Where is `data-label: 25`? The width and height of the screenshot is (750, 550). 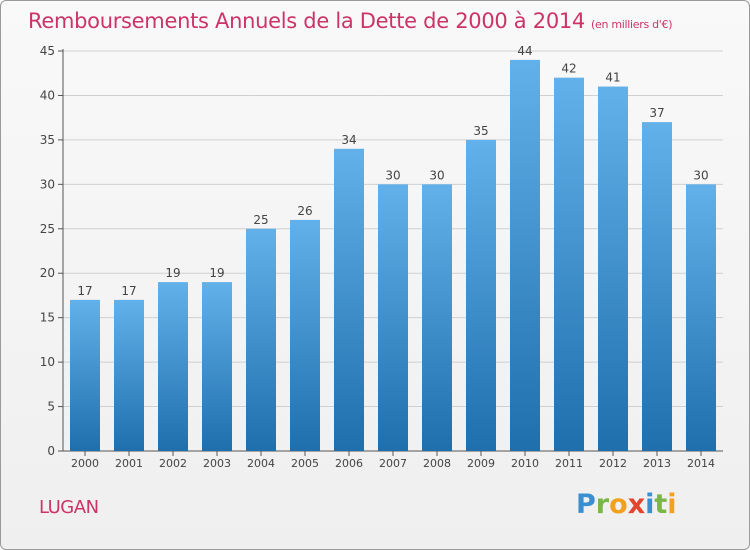
data-label: 25 is located at coordinates (260, 220).